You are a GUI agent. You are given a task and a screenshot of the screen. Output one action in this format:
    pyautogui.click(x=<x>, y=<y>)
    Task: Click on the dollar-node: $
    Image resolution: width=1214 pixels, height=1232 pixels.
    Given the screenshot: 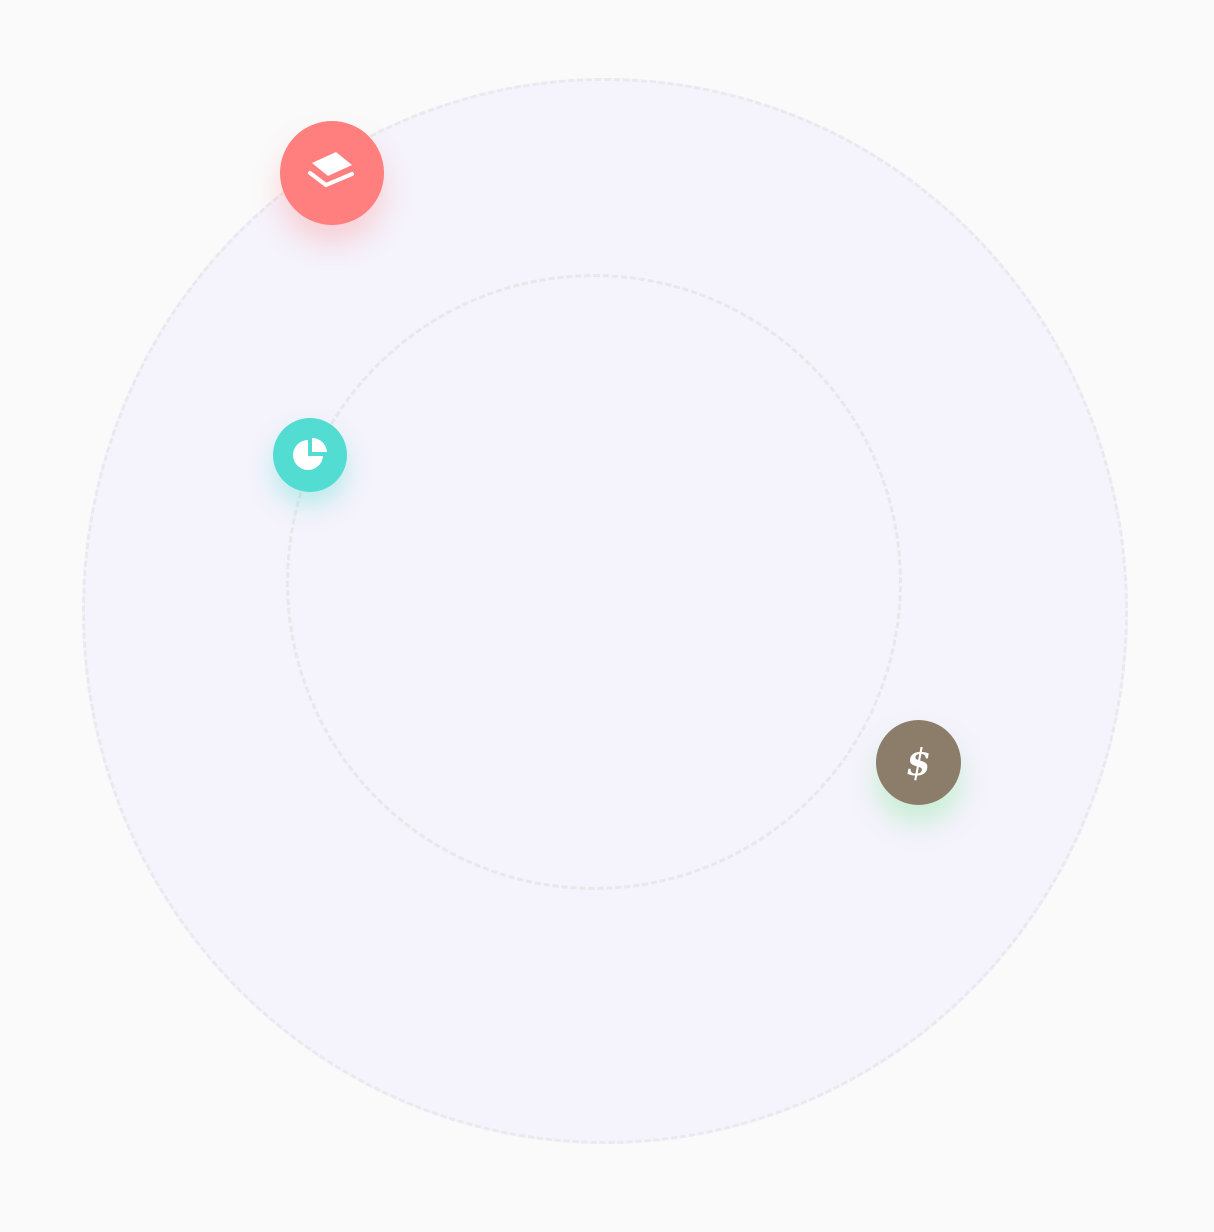 What is the action you would take?
    pyautogui.click(x=918, y=762)
    